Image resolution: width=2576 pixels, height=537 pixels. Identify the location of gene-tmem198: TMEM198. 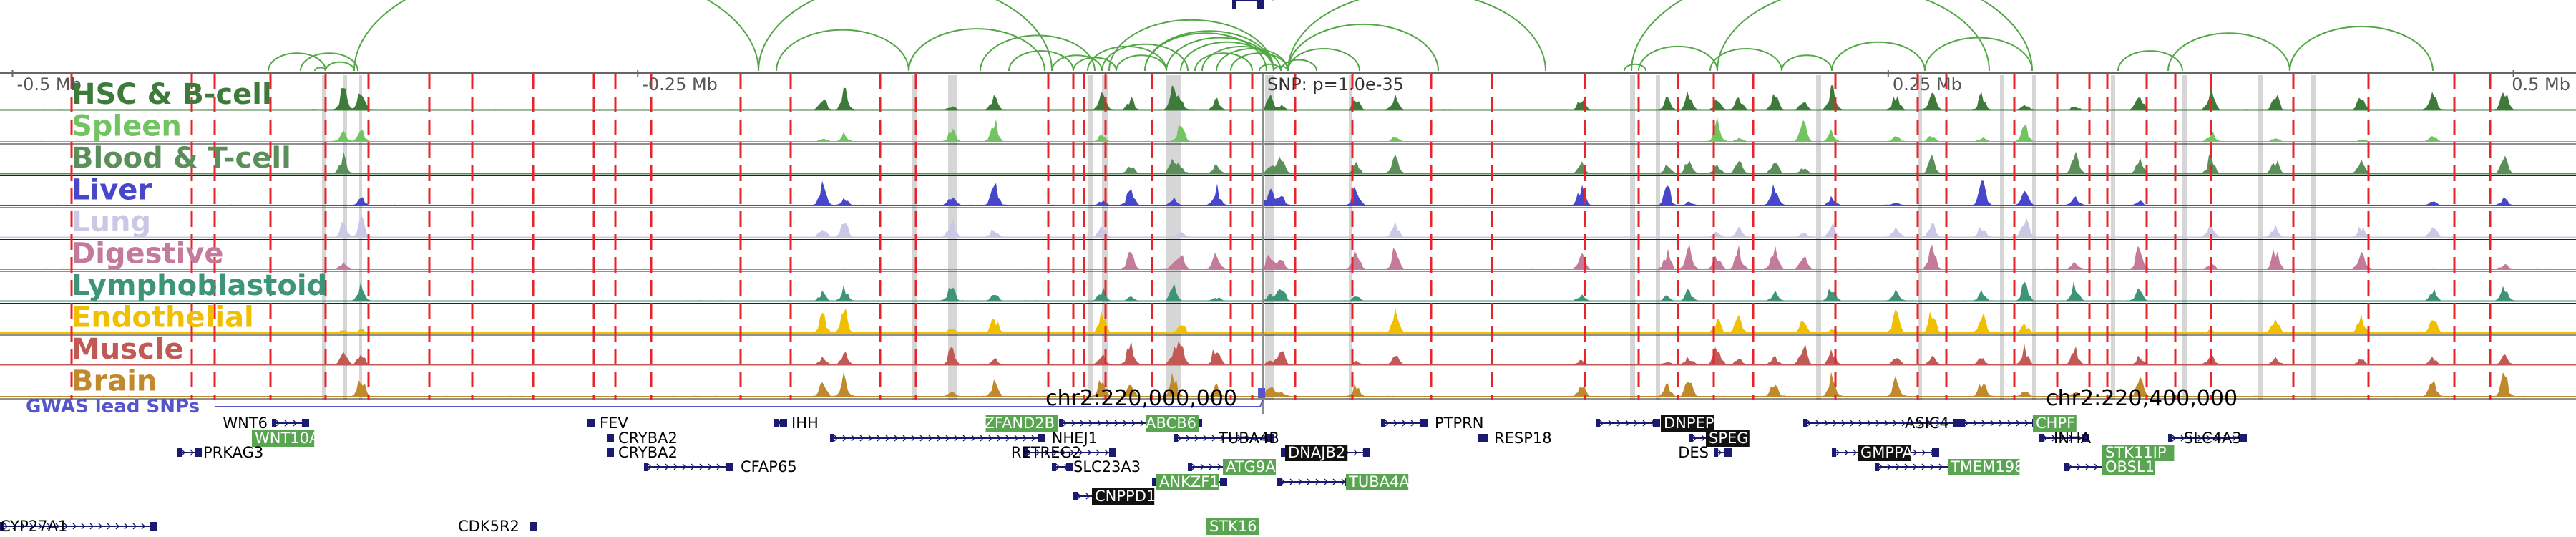
(1949, 466).